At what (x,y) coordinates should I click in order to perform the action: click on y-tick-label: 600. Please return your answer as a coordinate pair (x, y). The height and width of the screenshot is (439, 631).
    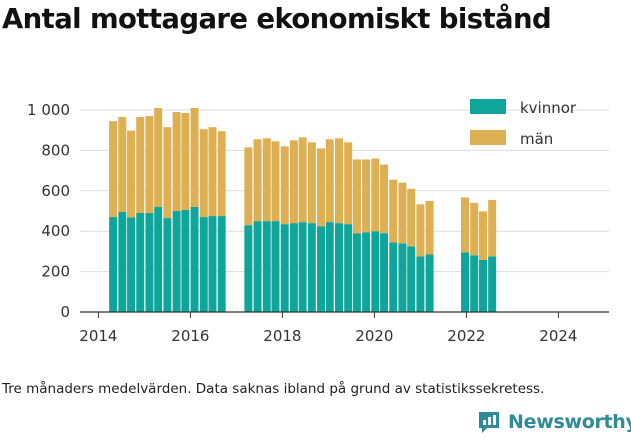
    Looking at the image, I should click on (55, 191).